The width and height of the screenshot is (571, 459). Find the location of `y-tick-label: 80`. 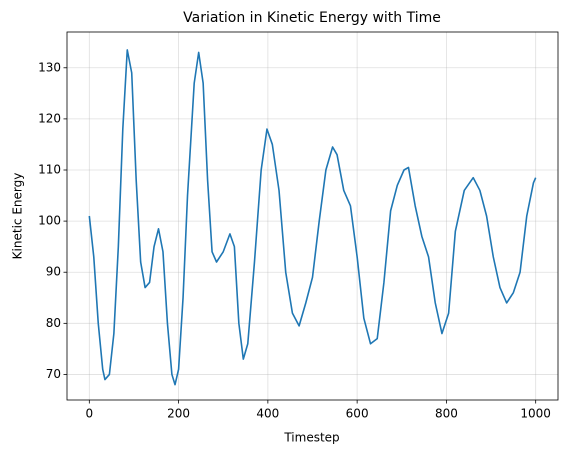

y-tick-label: 80 is located at coordinates (53, 323).